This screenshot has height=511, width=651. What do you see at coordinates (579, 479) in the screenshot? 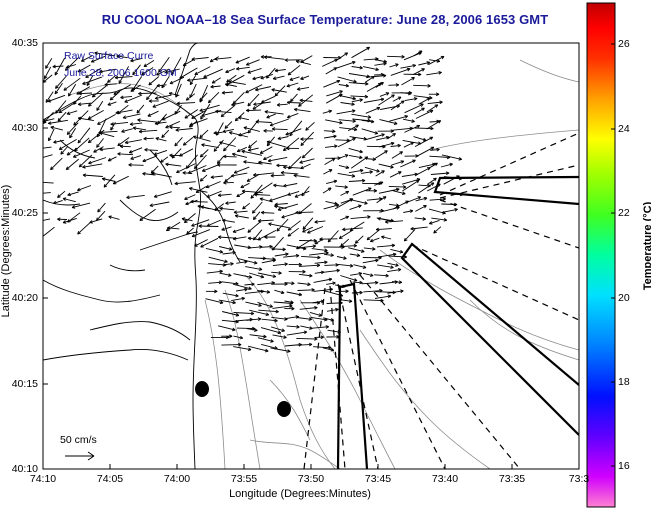
I see `xtick-label: 73:3` at bounding box center [579, 479].